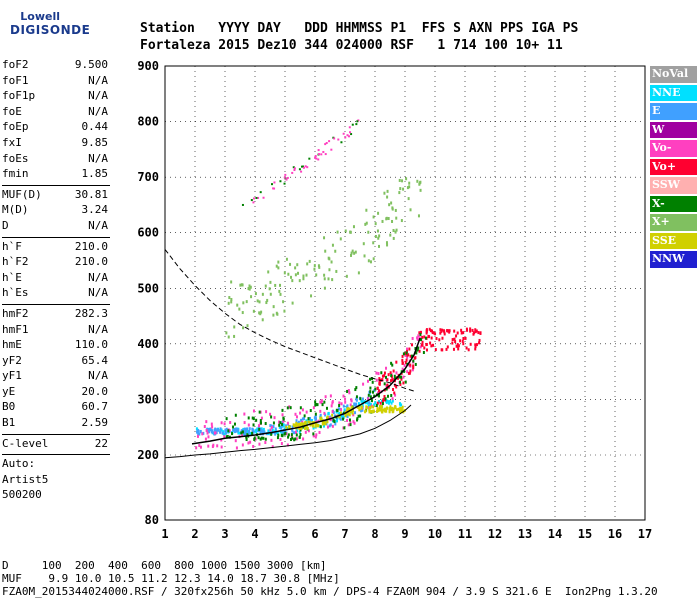 Image resolution: width=700 pixels, height=600 pixels. Describe the element at coordinates (12, 360) in the screenshot. I see `param-name: yF2` at that location.